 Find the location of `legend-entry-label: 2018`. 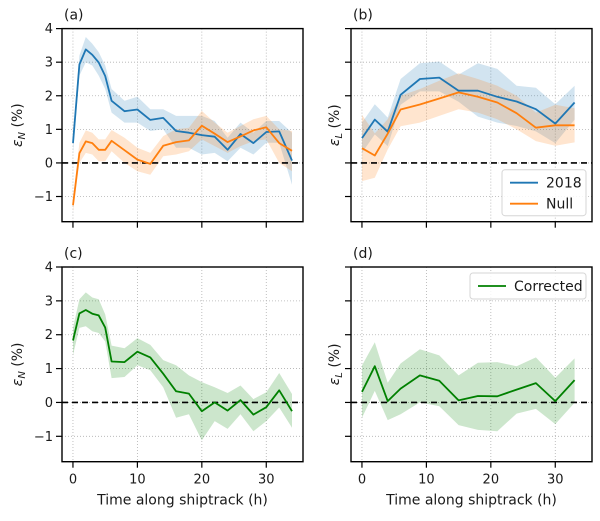

legend-entry-label: 2018 is located at coordinates (564, 184).